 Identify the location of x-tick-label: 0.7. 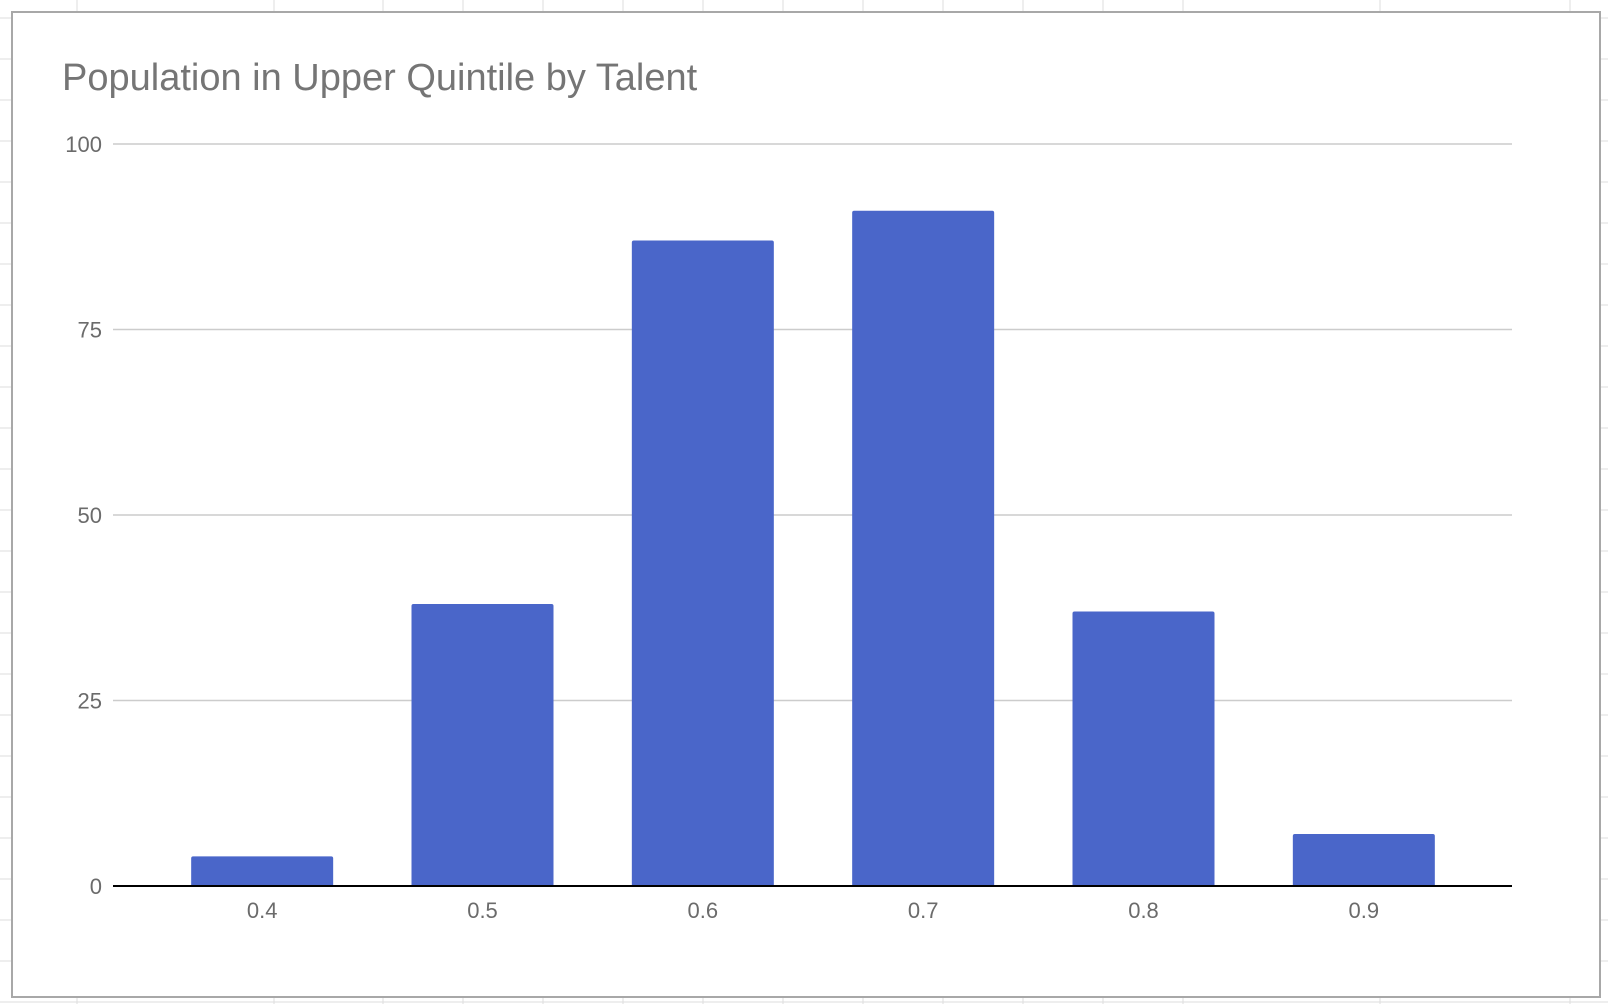
(923, 910).